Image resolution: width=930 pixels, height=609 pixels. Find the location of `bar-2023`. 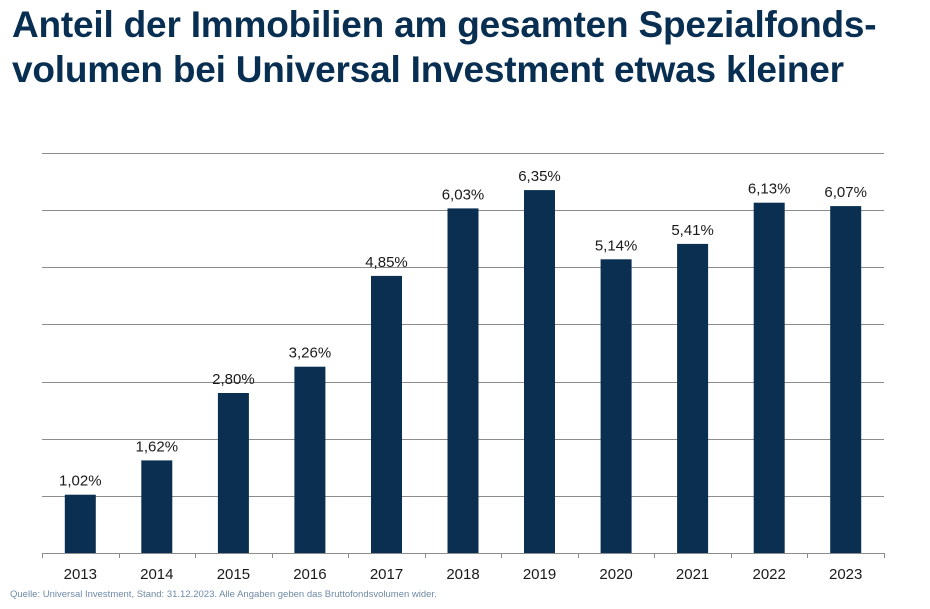

bar-2023 is located at coordinates (846, 379).